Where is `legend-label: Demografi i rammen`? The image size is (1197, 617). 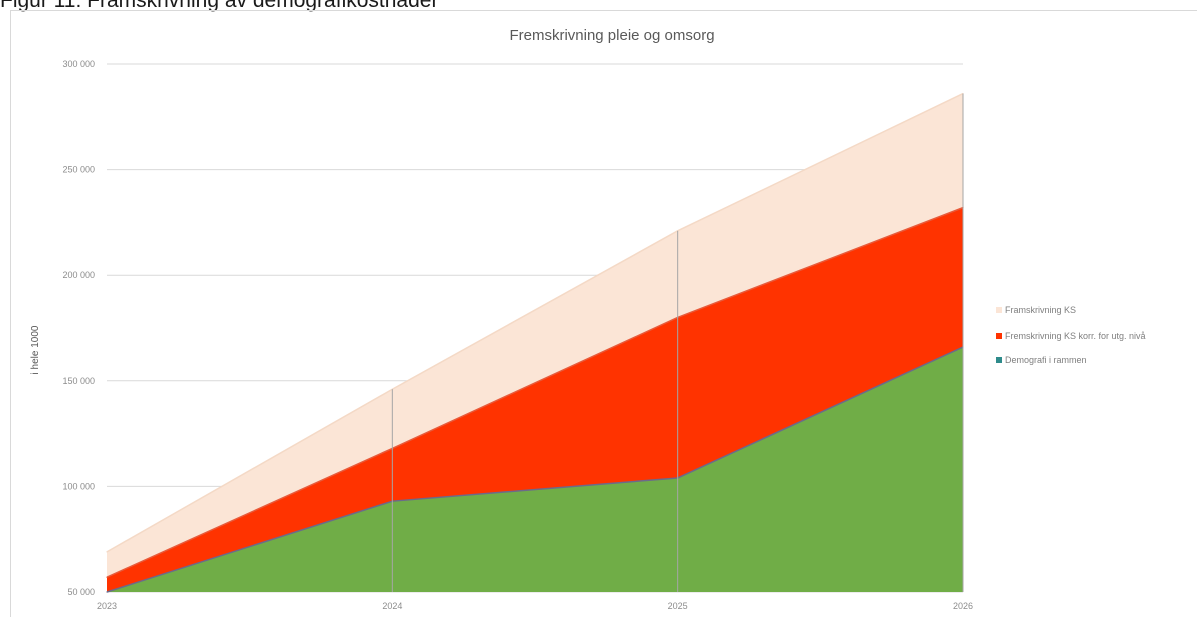
legend-label: Demografi i rammen is located at coordinates (1046, 360).